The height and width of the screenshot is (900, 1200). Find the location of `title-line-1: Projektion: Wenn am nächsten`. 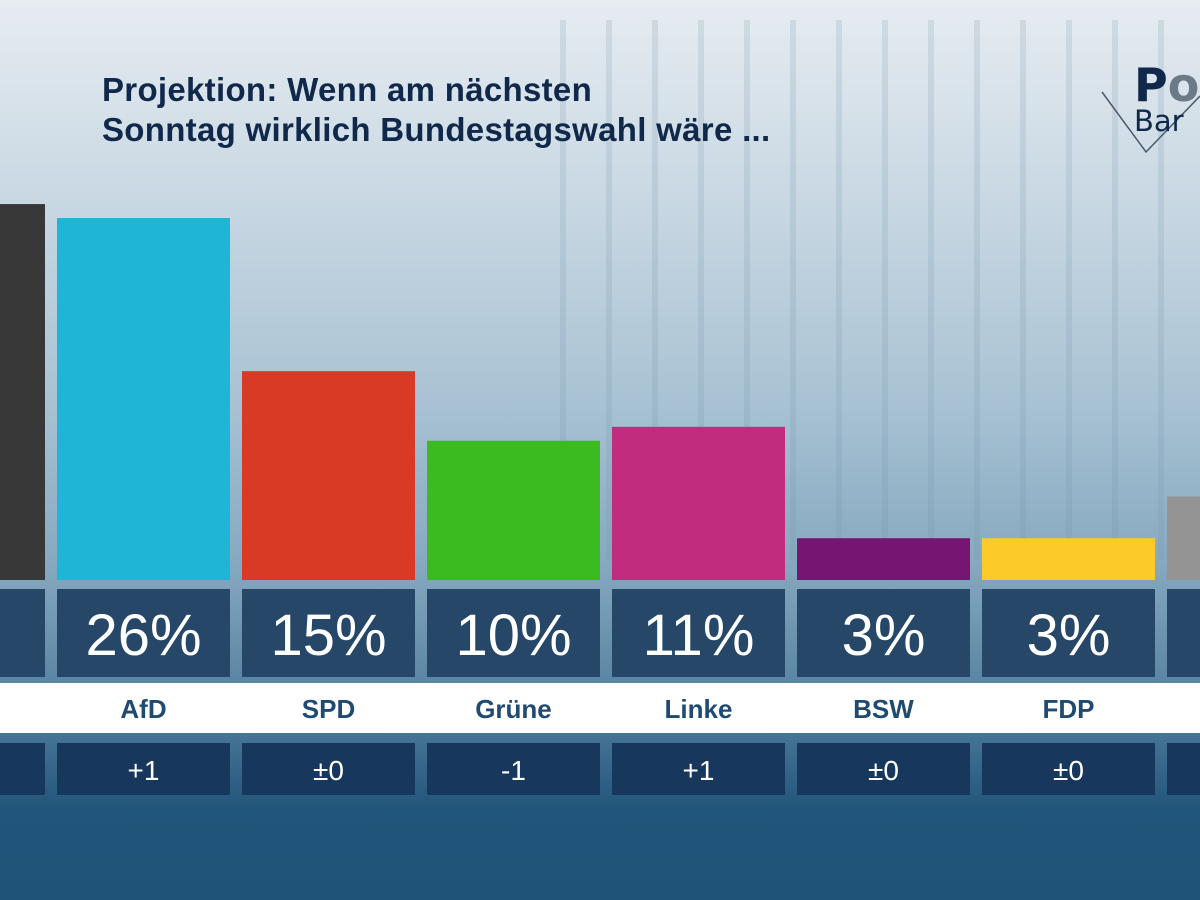

title-line-1: Projektion: Wenn am nächsten is located at coordinates (347, 89).